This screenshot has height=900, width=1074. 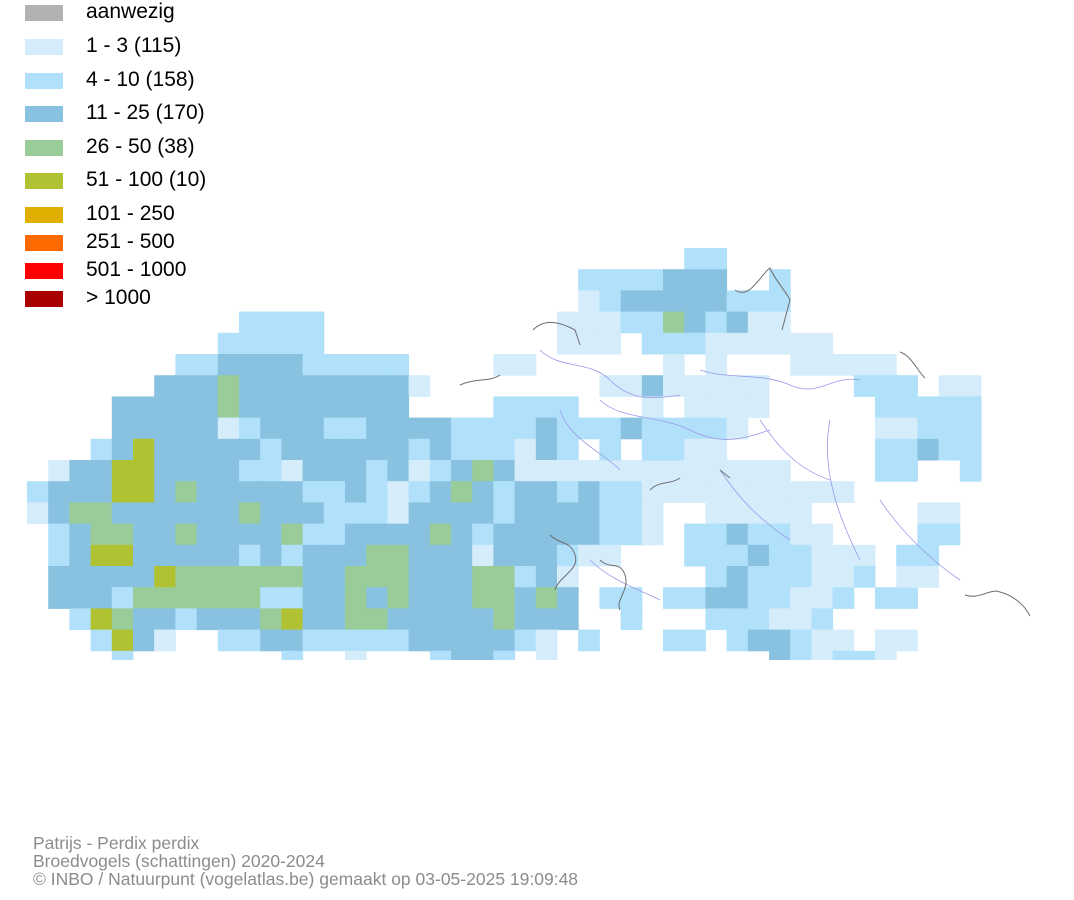 I want to click on legend-swatch, so click(x=44, y=148).